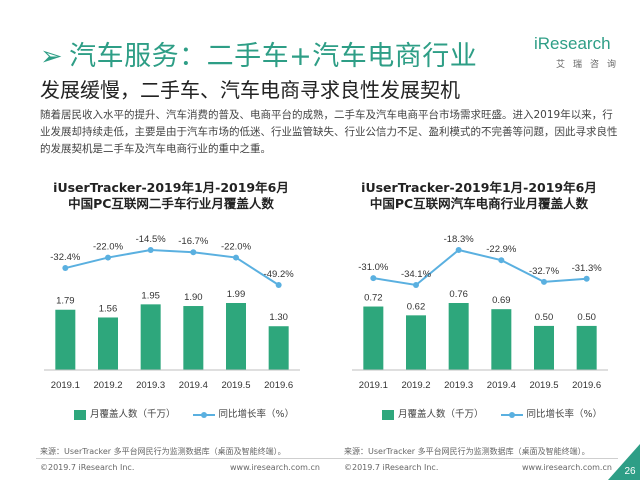  What do you see at coordinates (275, 467) in the screenshot?
I see `footer-website-left: www.iresearch.com.cn` at bounding box center [275, 467].